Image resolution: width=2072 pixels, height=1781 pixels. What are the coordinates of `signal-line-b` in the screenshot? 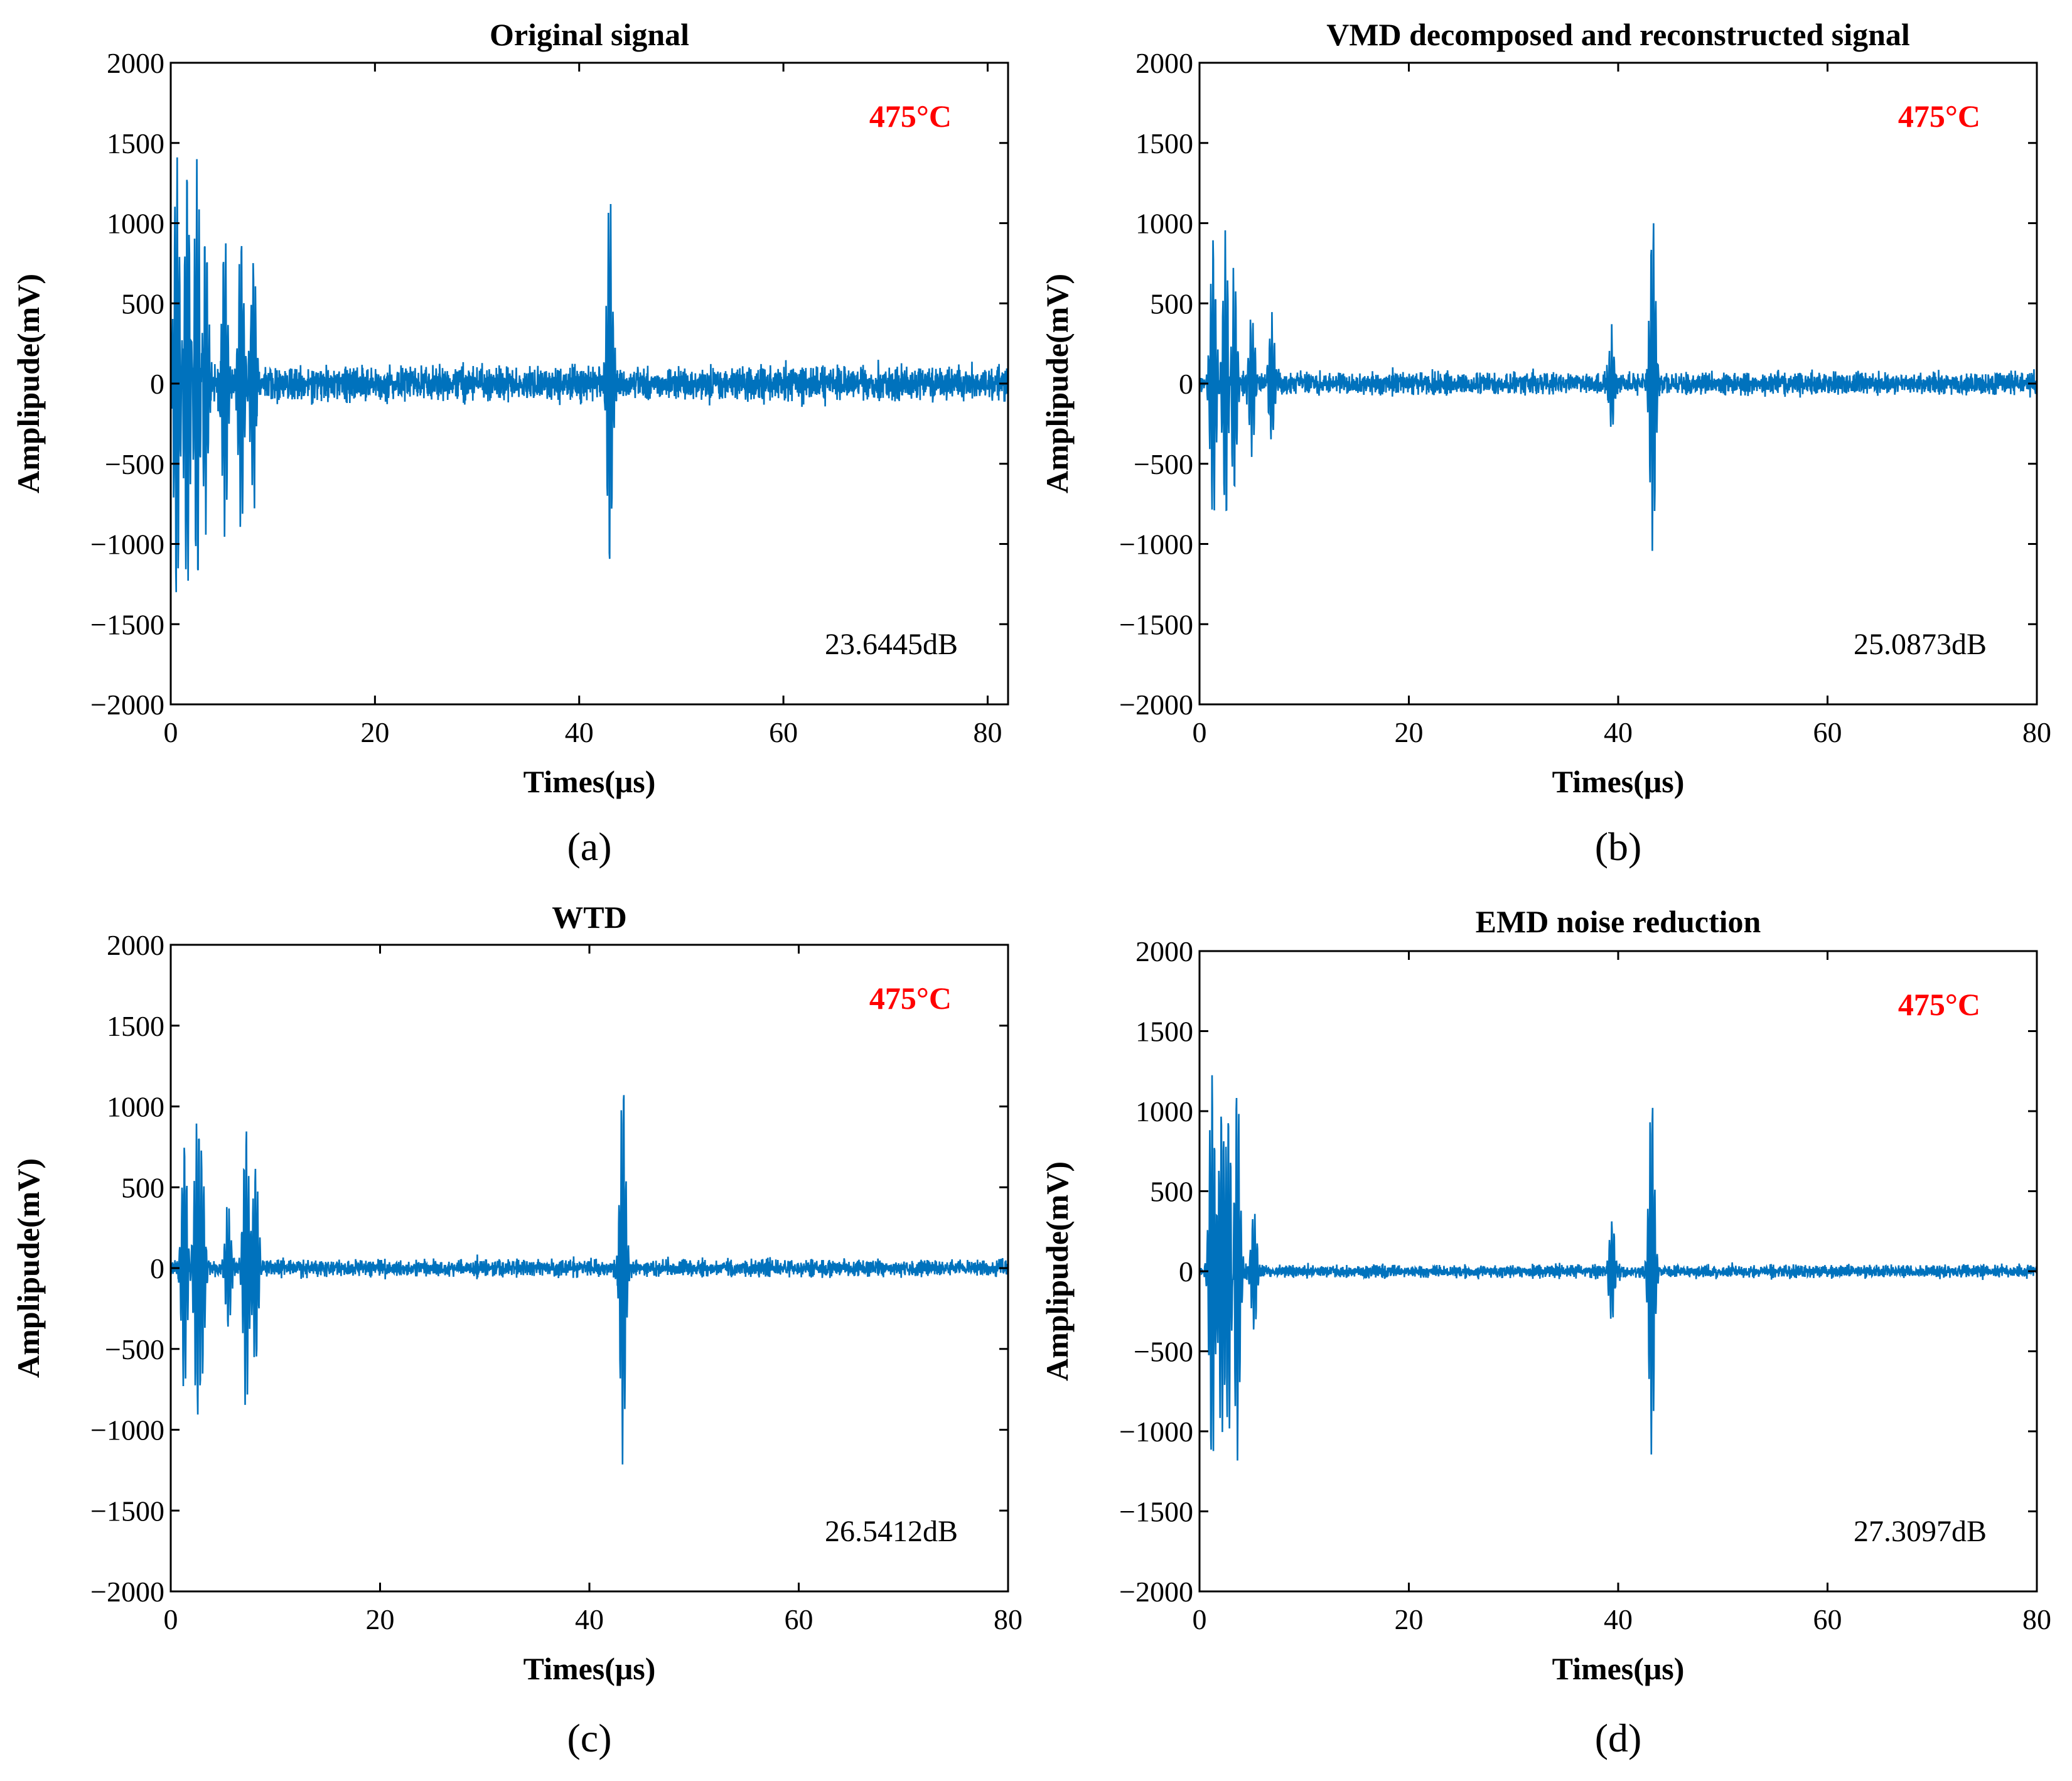 It's located at (1618, 387).